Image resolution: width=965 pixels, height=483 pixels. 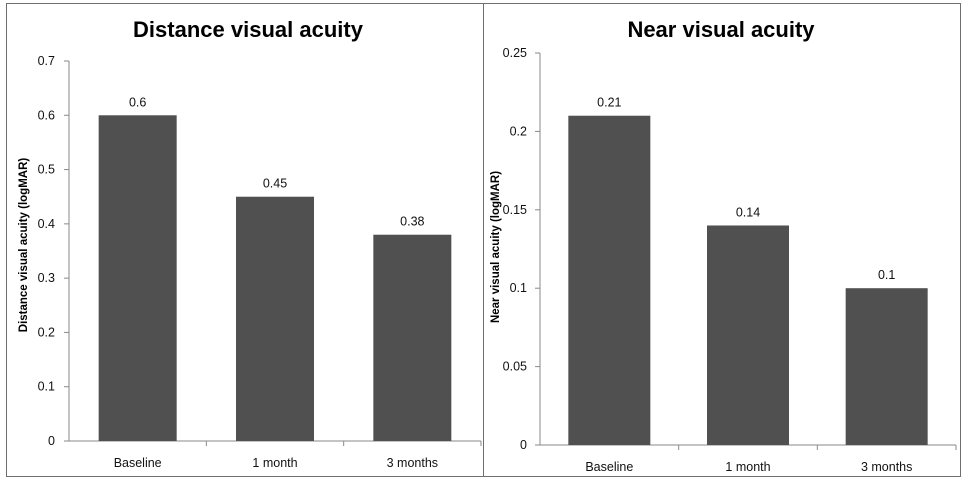 I want to click on y-axis-label: Distance visual acuity (logMAR), so click(x=24, y=245).